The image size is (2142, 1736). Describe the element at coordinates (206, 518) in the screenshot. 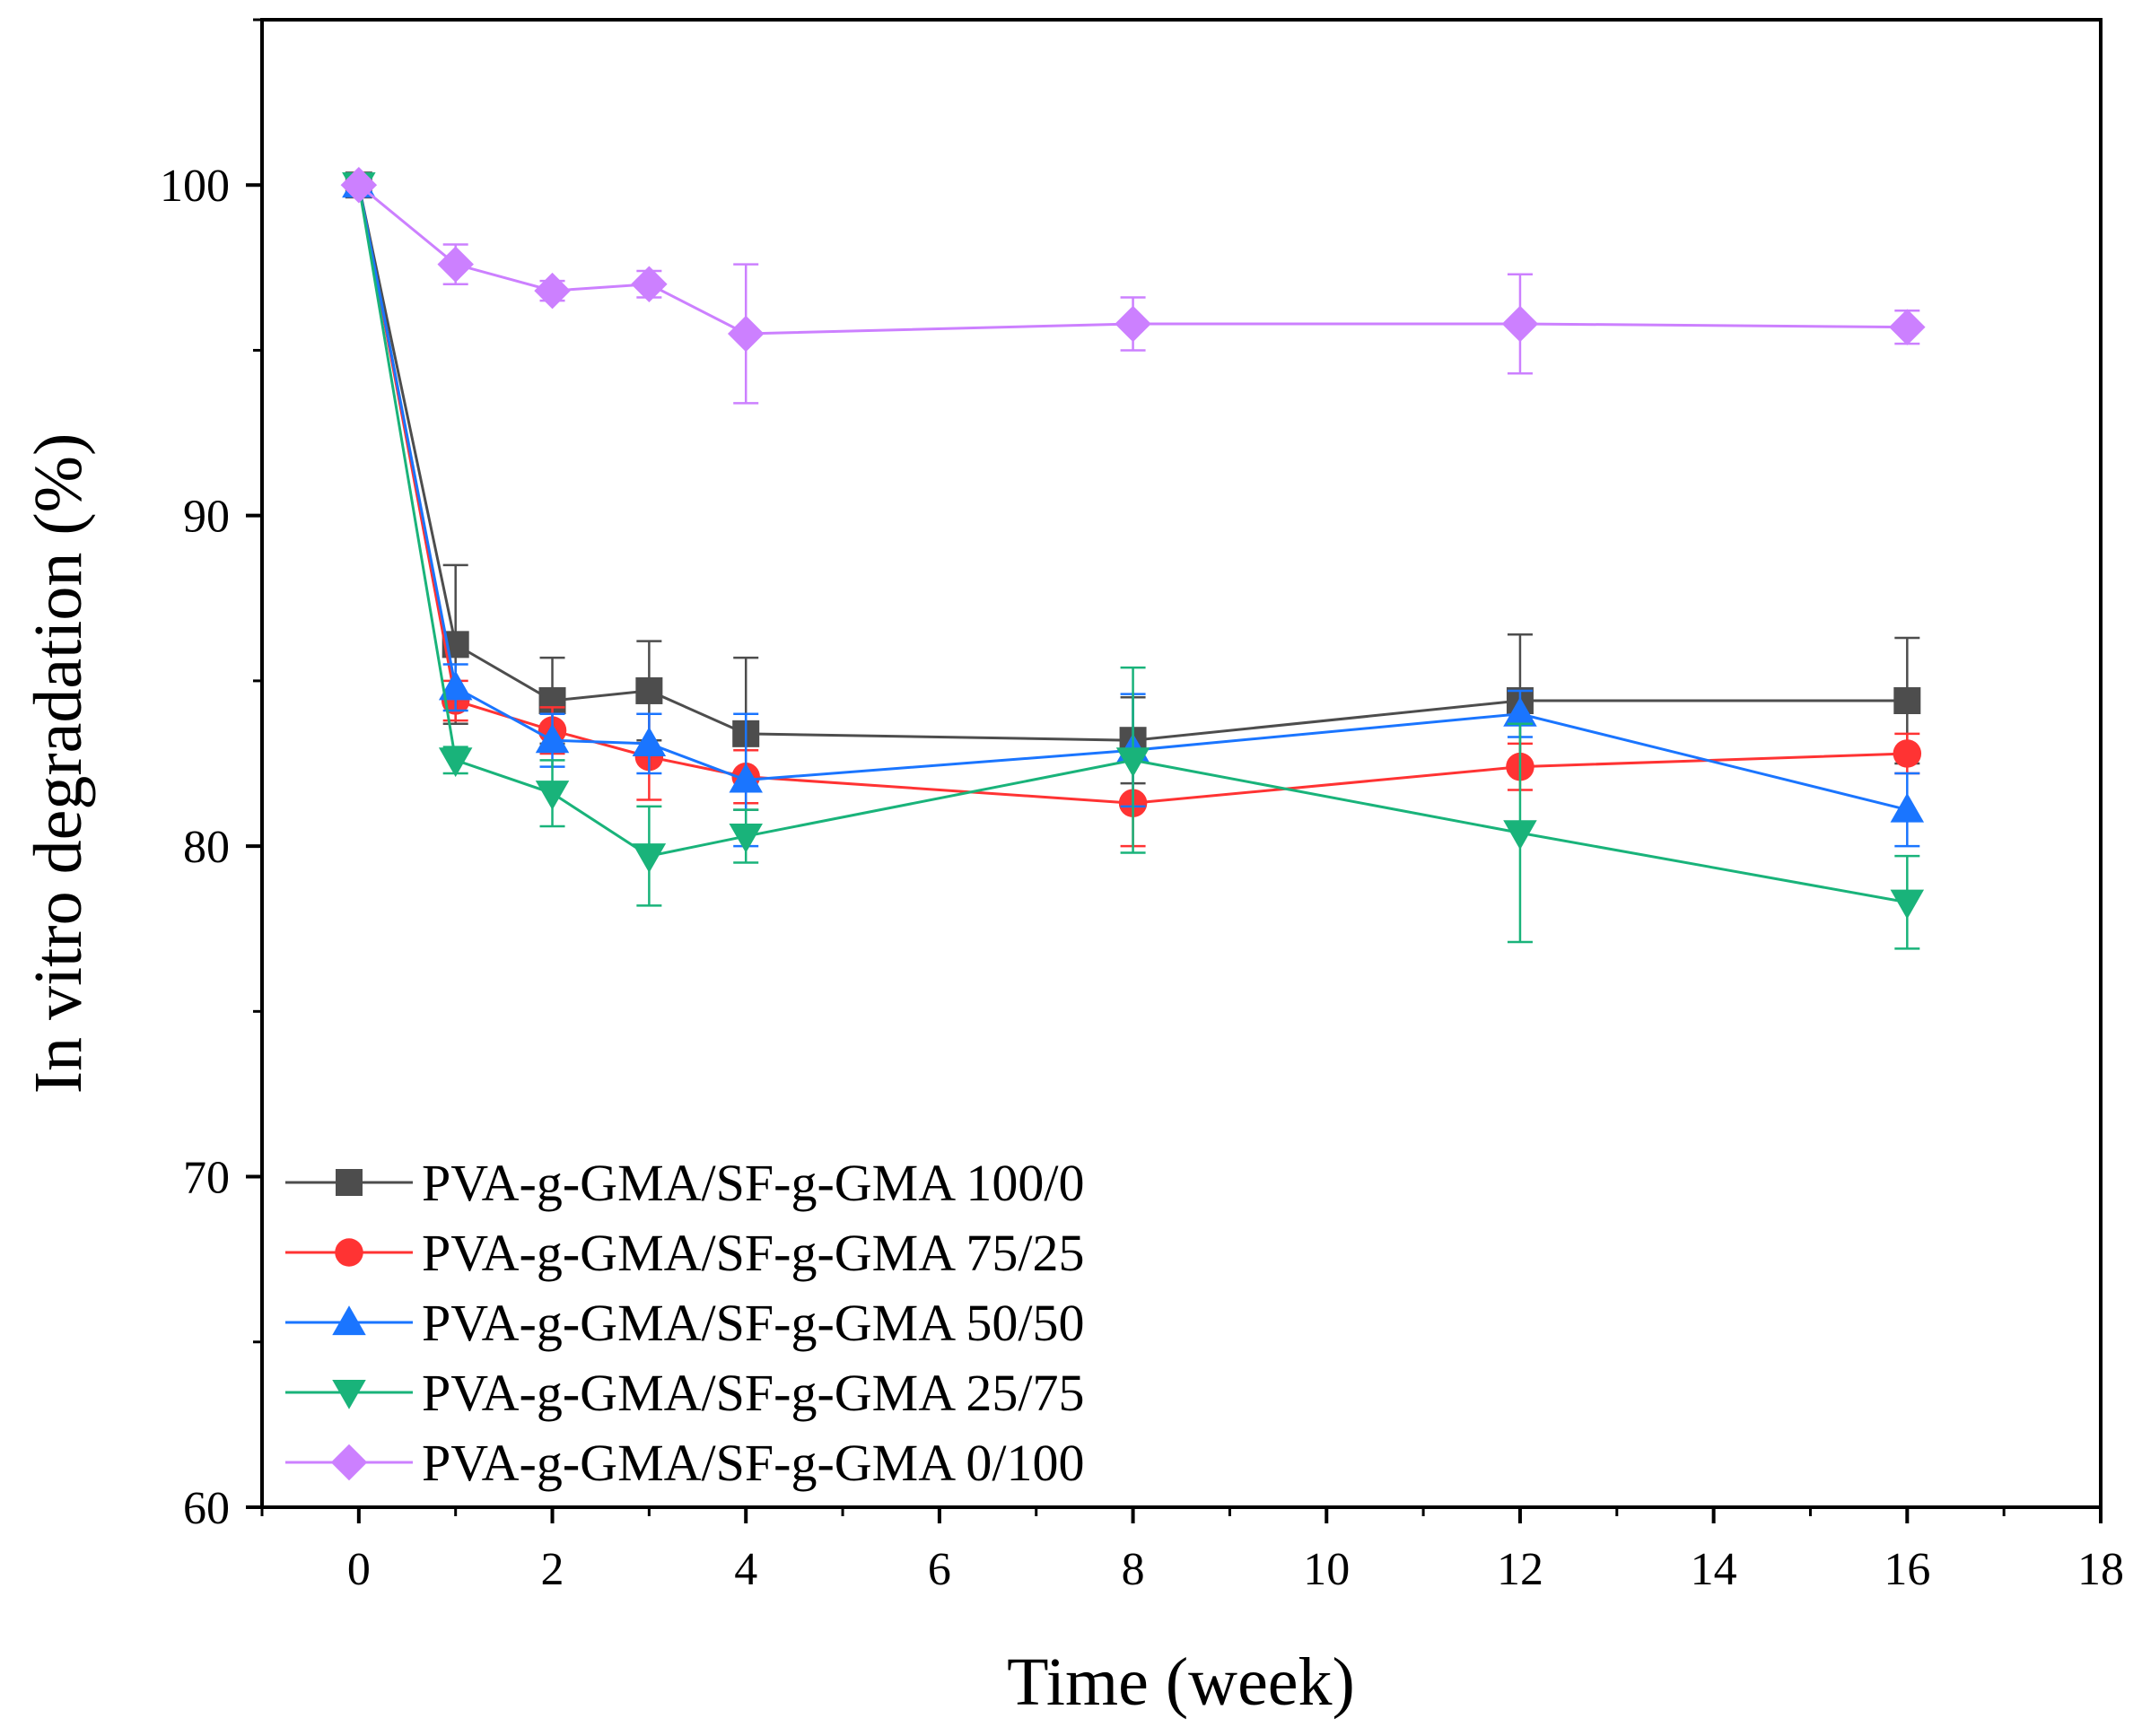

I see `y-tick-label: 90` at that location.